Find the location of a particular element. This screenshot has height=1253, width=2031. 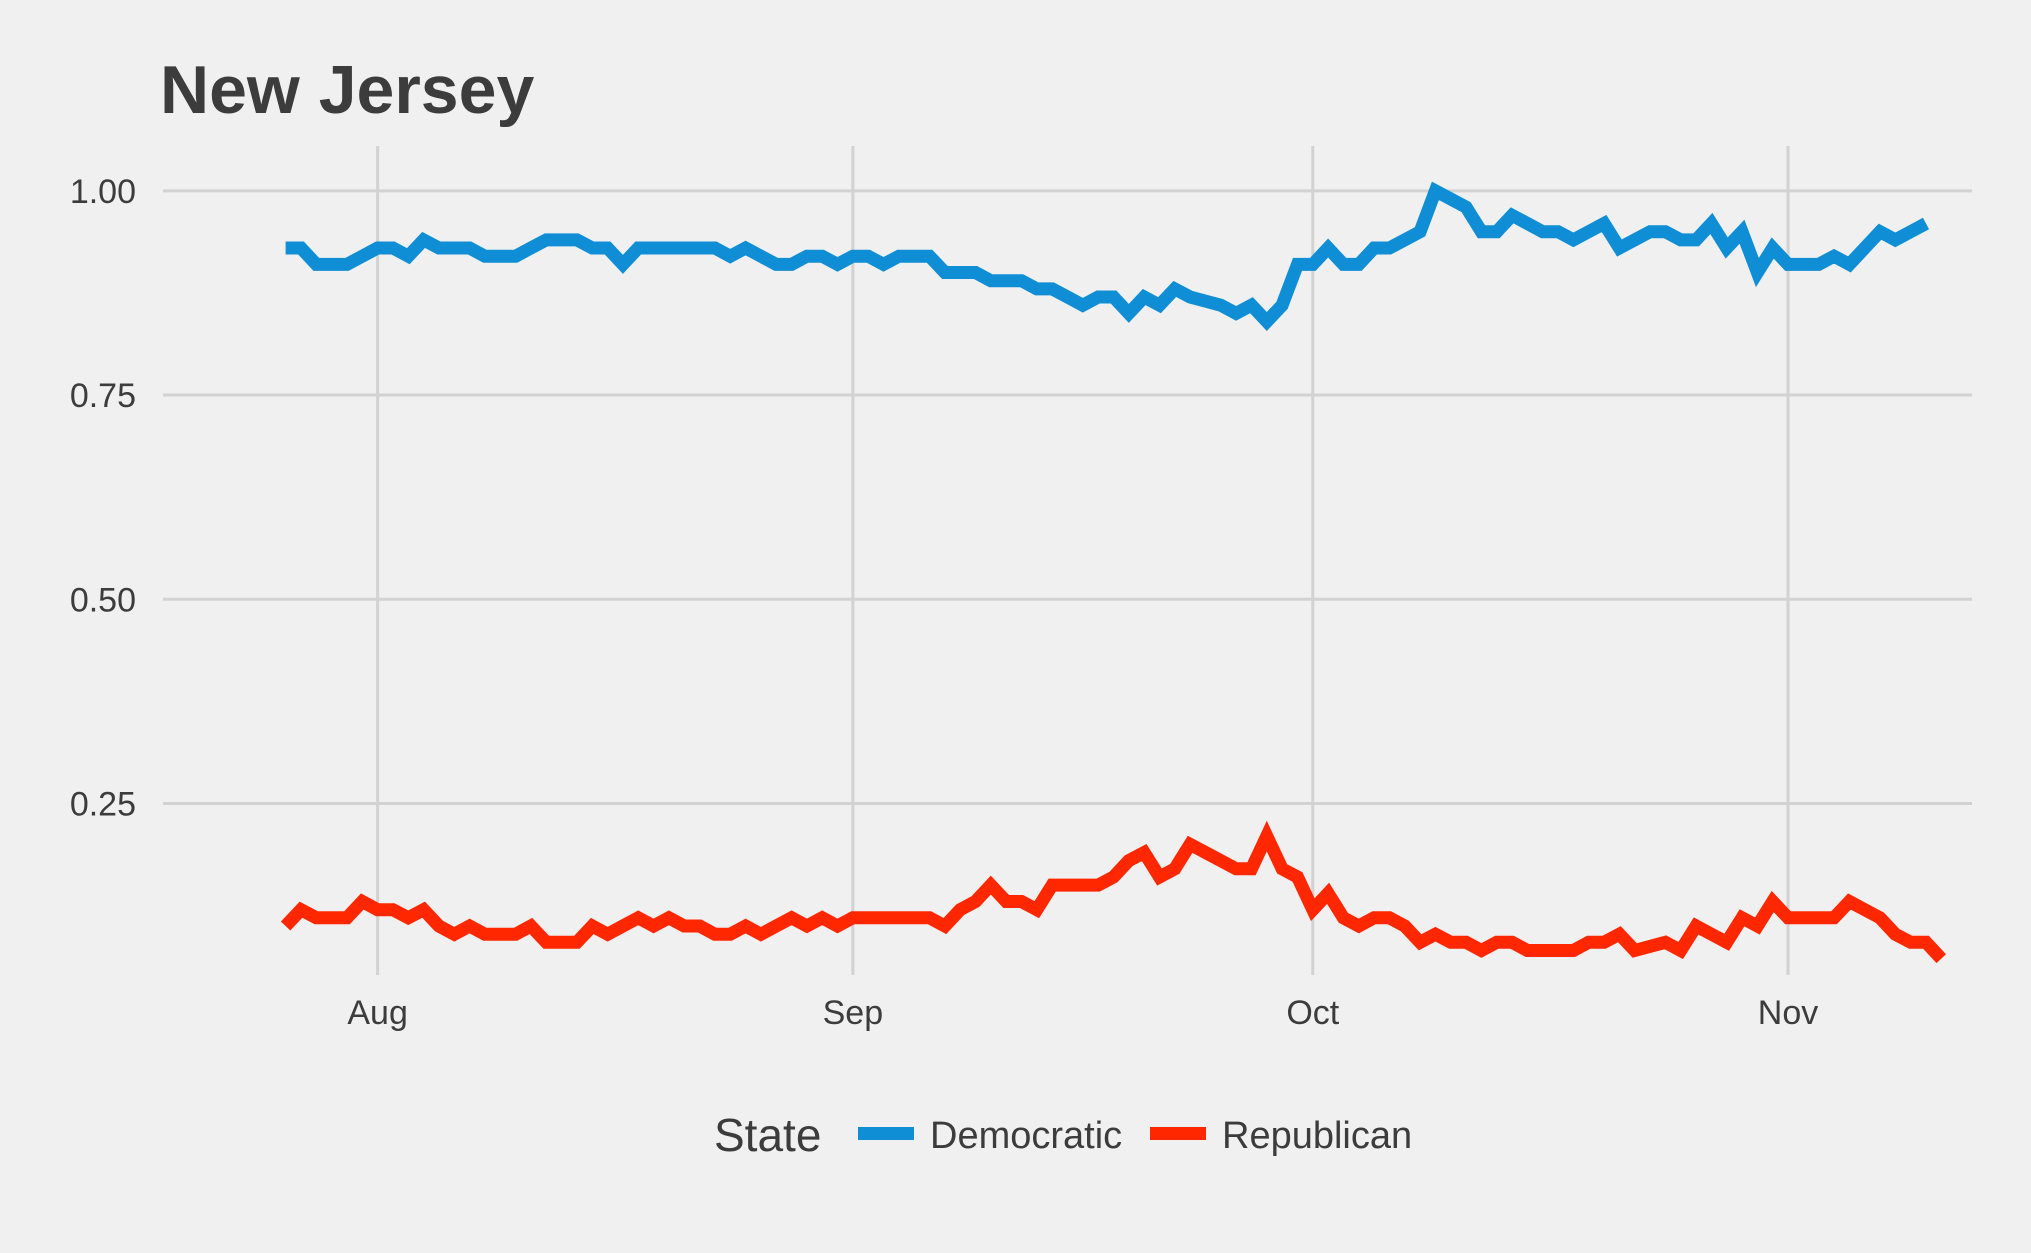

legend-swatch-democratic is located at coordinates (886, 1133).